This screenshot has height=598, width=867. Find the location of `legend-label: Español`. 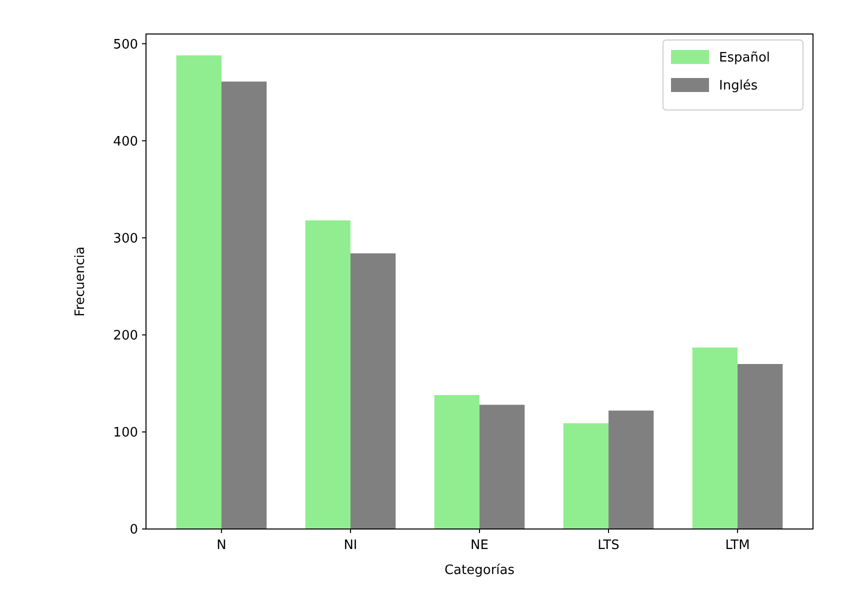

legend-label: Español is located at coordinates (744, 58).